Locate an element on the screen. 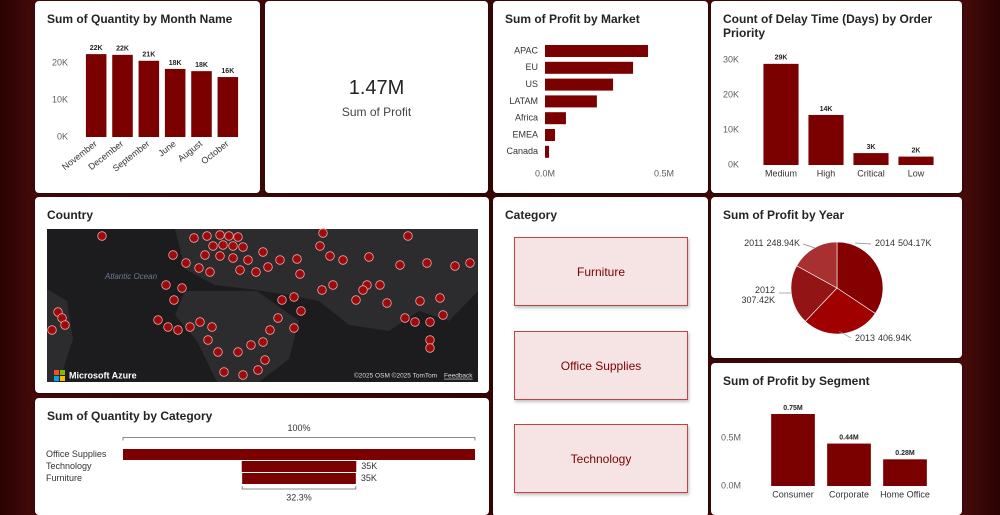 The image size is (1000, 515). y-tick-label: Africa is located at coordinates (526, 118).